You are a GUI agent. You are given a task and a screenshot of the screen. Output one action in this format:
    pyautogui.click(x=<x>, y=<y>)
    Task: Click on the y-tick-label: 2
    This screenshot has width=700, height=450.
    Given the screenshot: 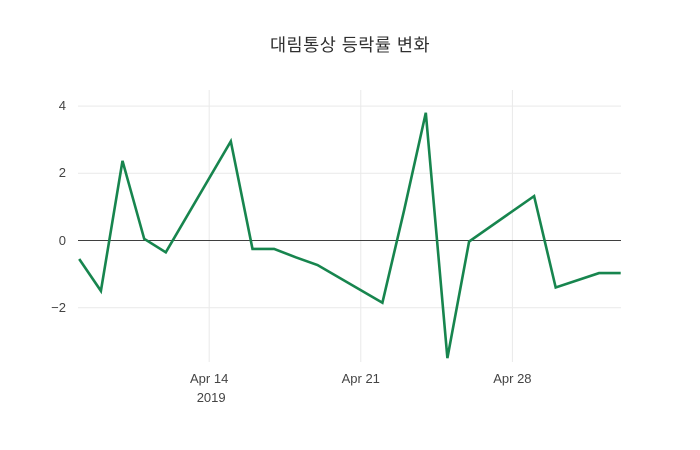 What is the action you would take?
    pyautogui.click(x=62, y=173)
    